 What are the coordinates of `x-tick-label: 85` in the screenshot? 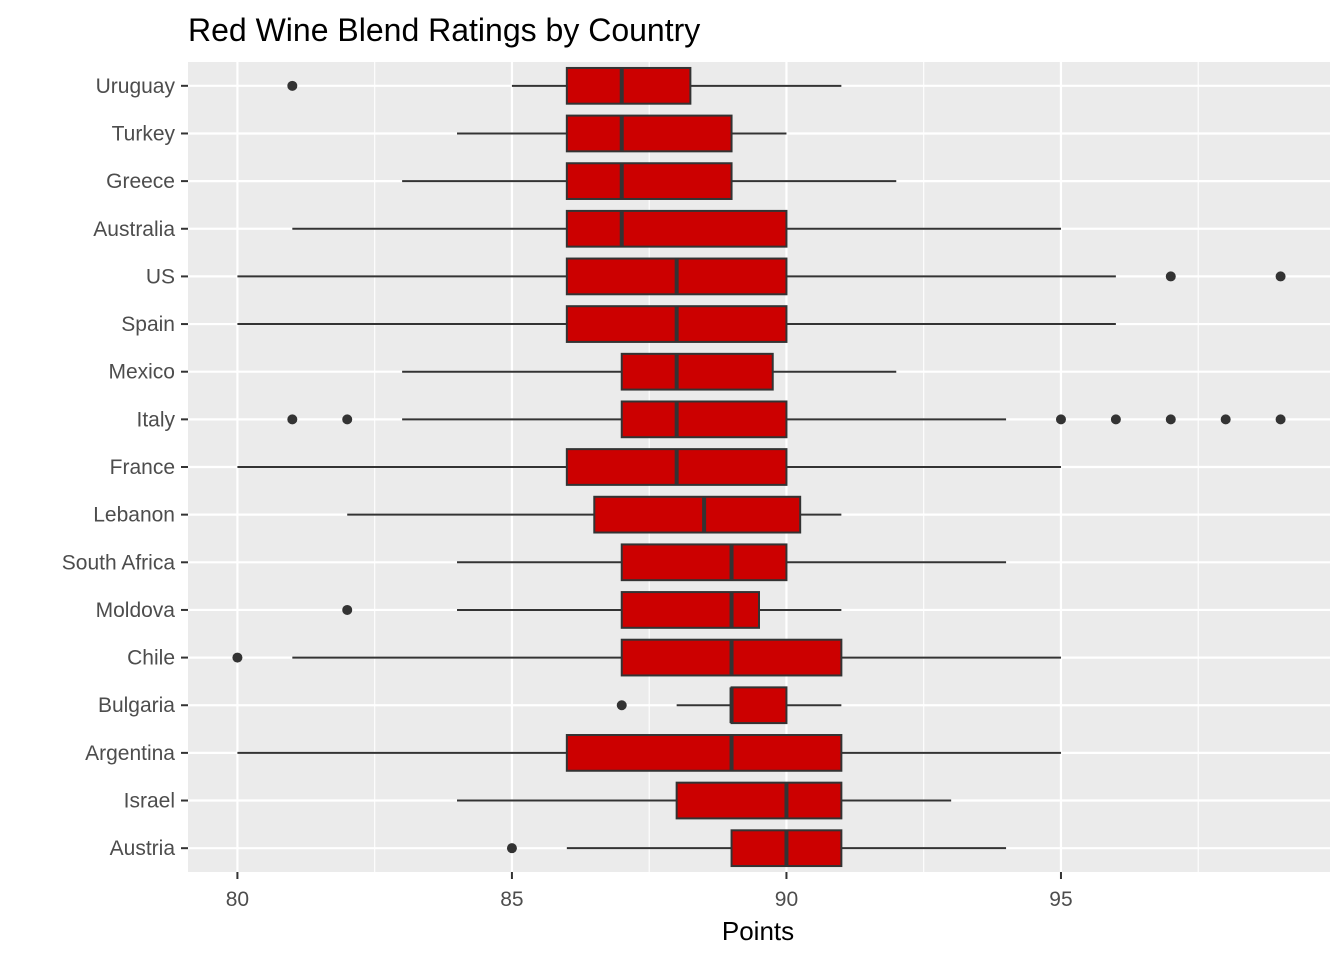 It's located at (511, 899).